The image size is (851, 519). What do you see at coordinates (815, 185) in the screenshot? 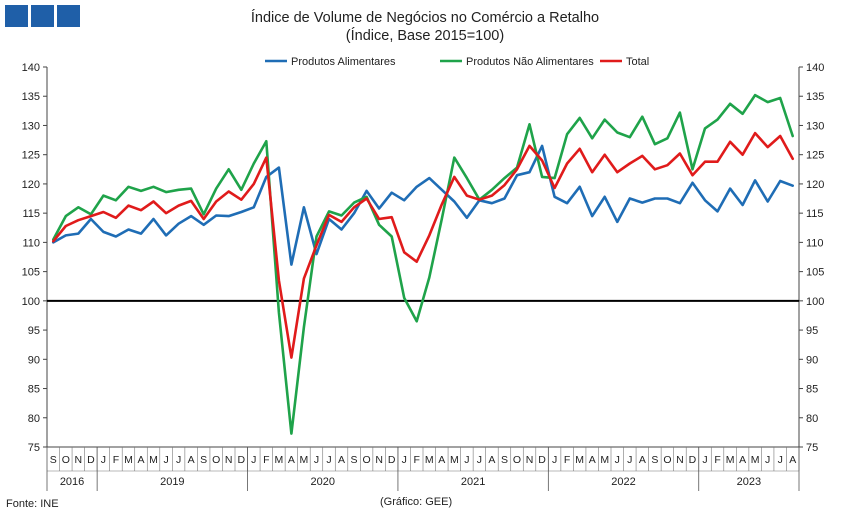
I see `y-tick-label-right: 120` at bounding box center [815, 185].